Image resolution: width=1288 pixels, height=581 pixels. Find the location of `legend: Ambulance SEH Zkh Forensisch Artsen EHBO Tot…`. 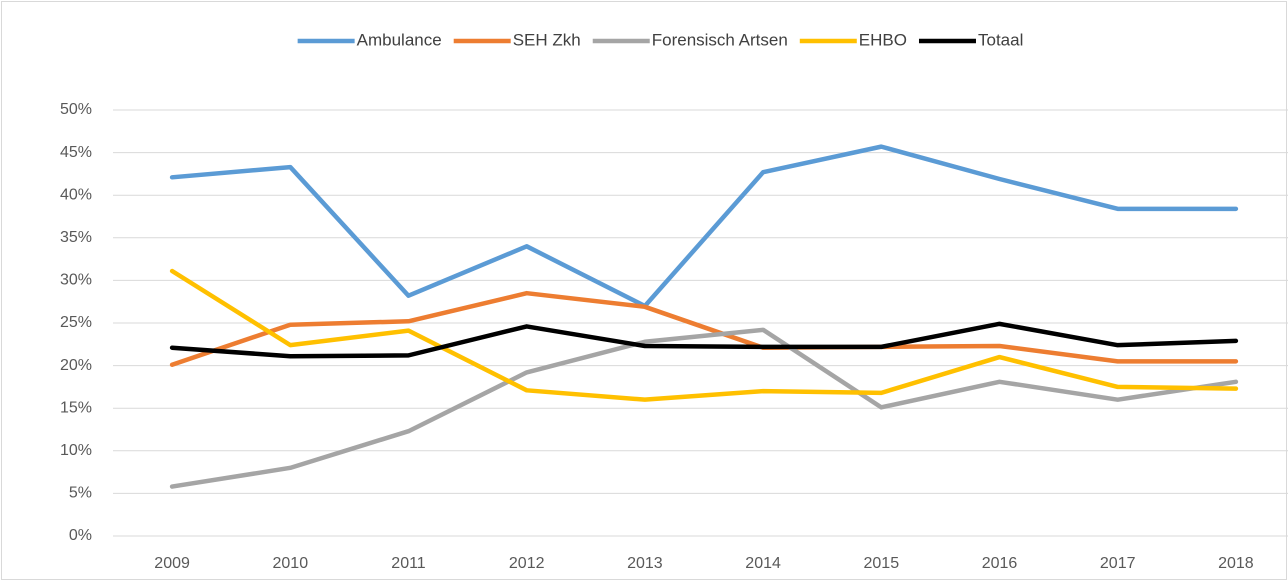

legend: Ambulance SEH Zkh Forensisch Artsen EHBO Tot… is located at coordinates (660, 39).